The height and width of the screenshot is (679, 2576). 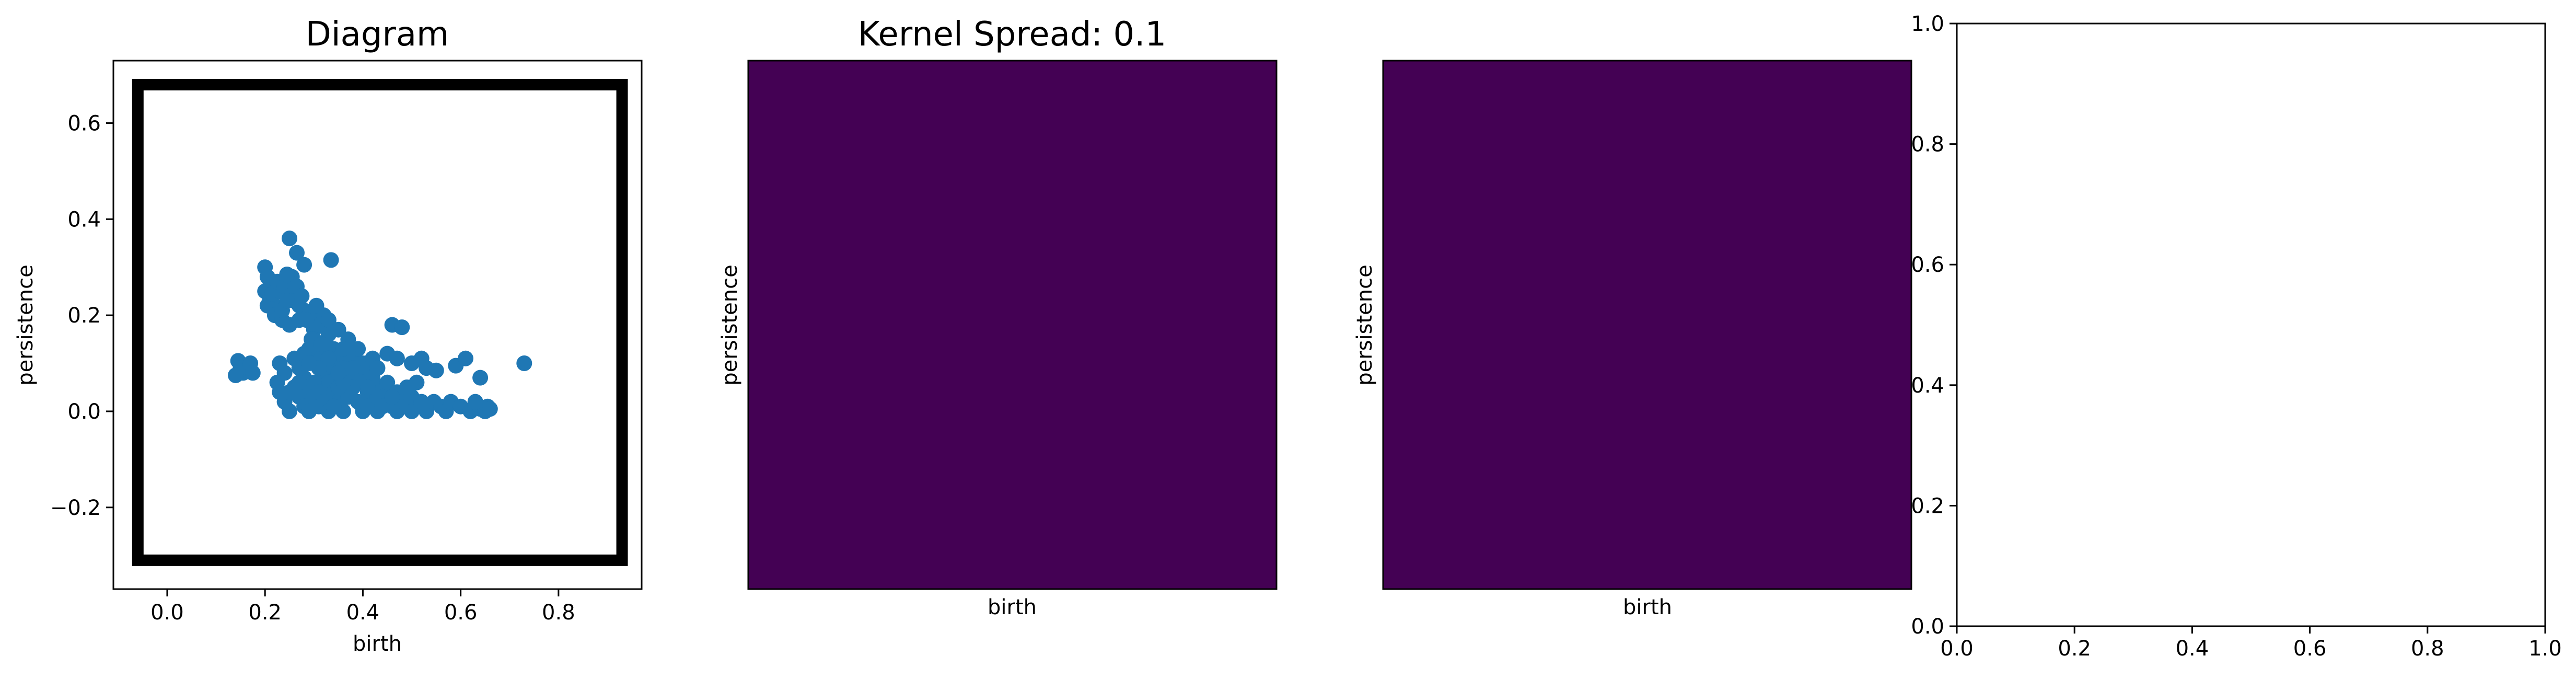 I want to click on diagram-ytick-label: 0.4, so click(x=84, y=220).